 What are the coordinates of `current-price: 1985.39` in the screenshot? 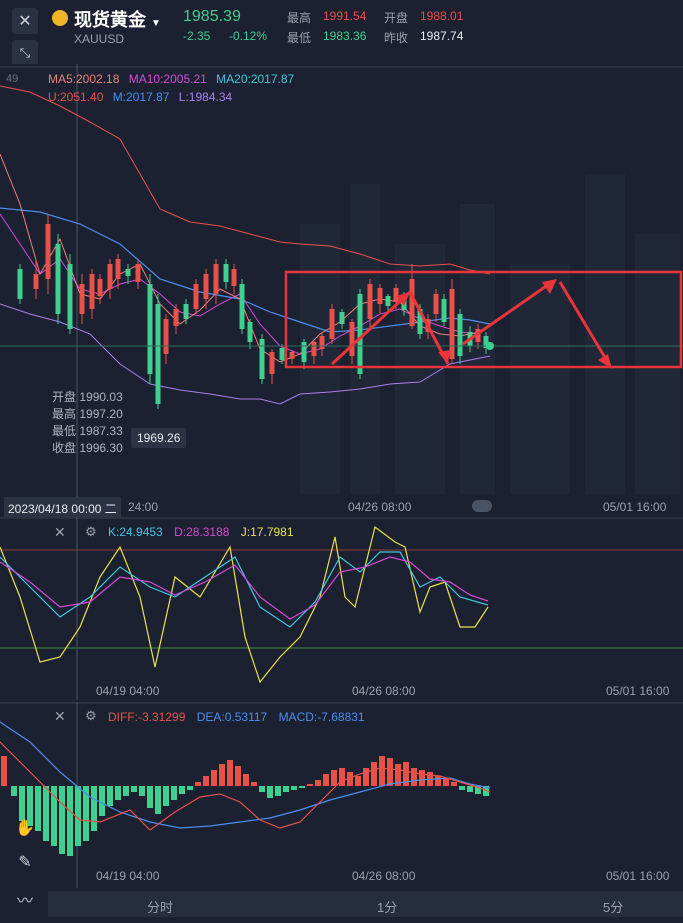 It's located at (212, 16).